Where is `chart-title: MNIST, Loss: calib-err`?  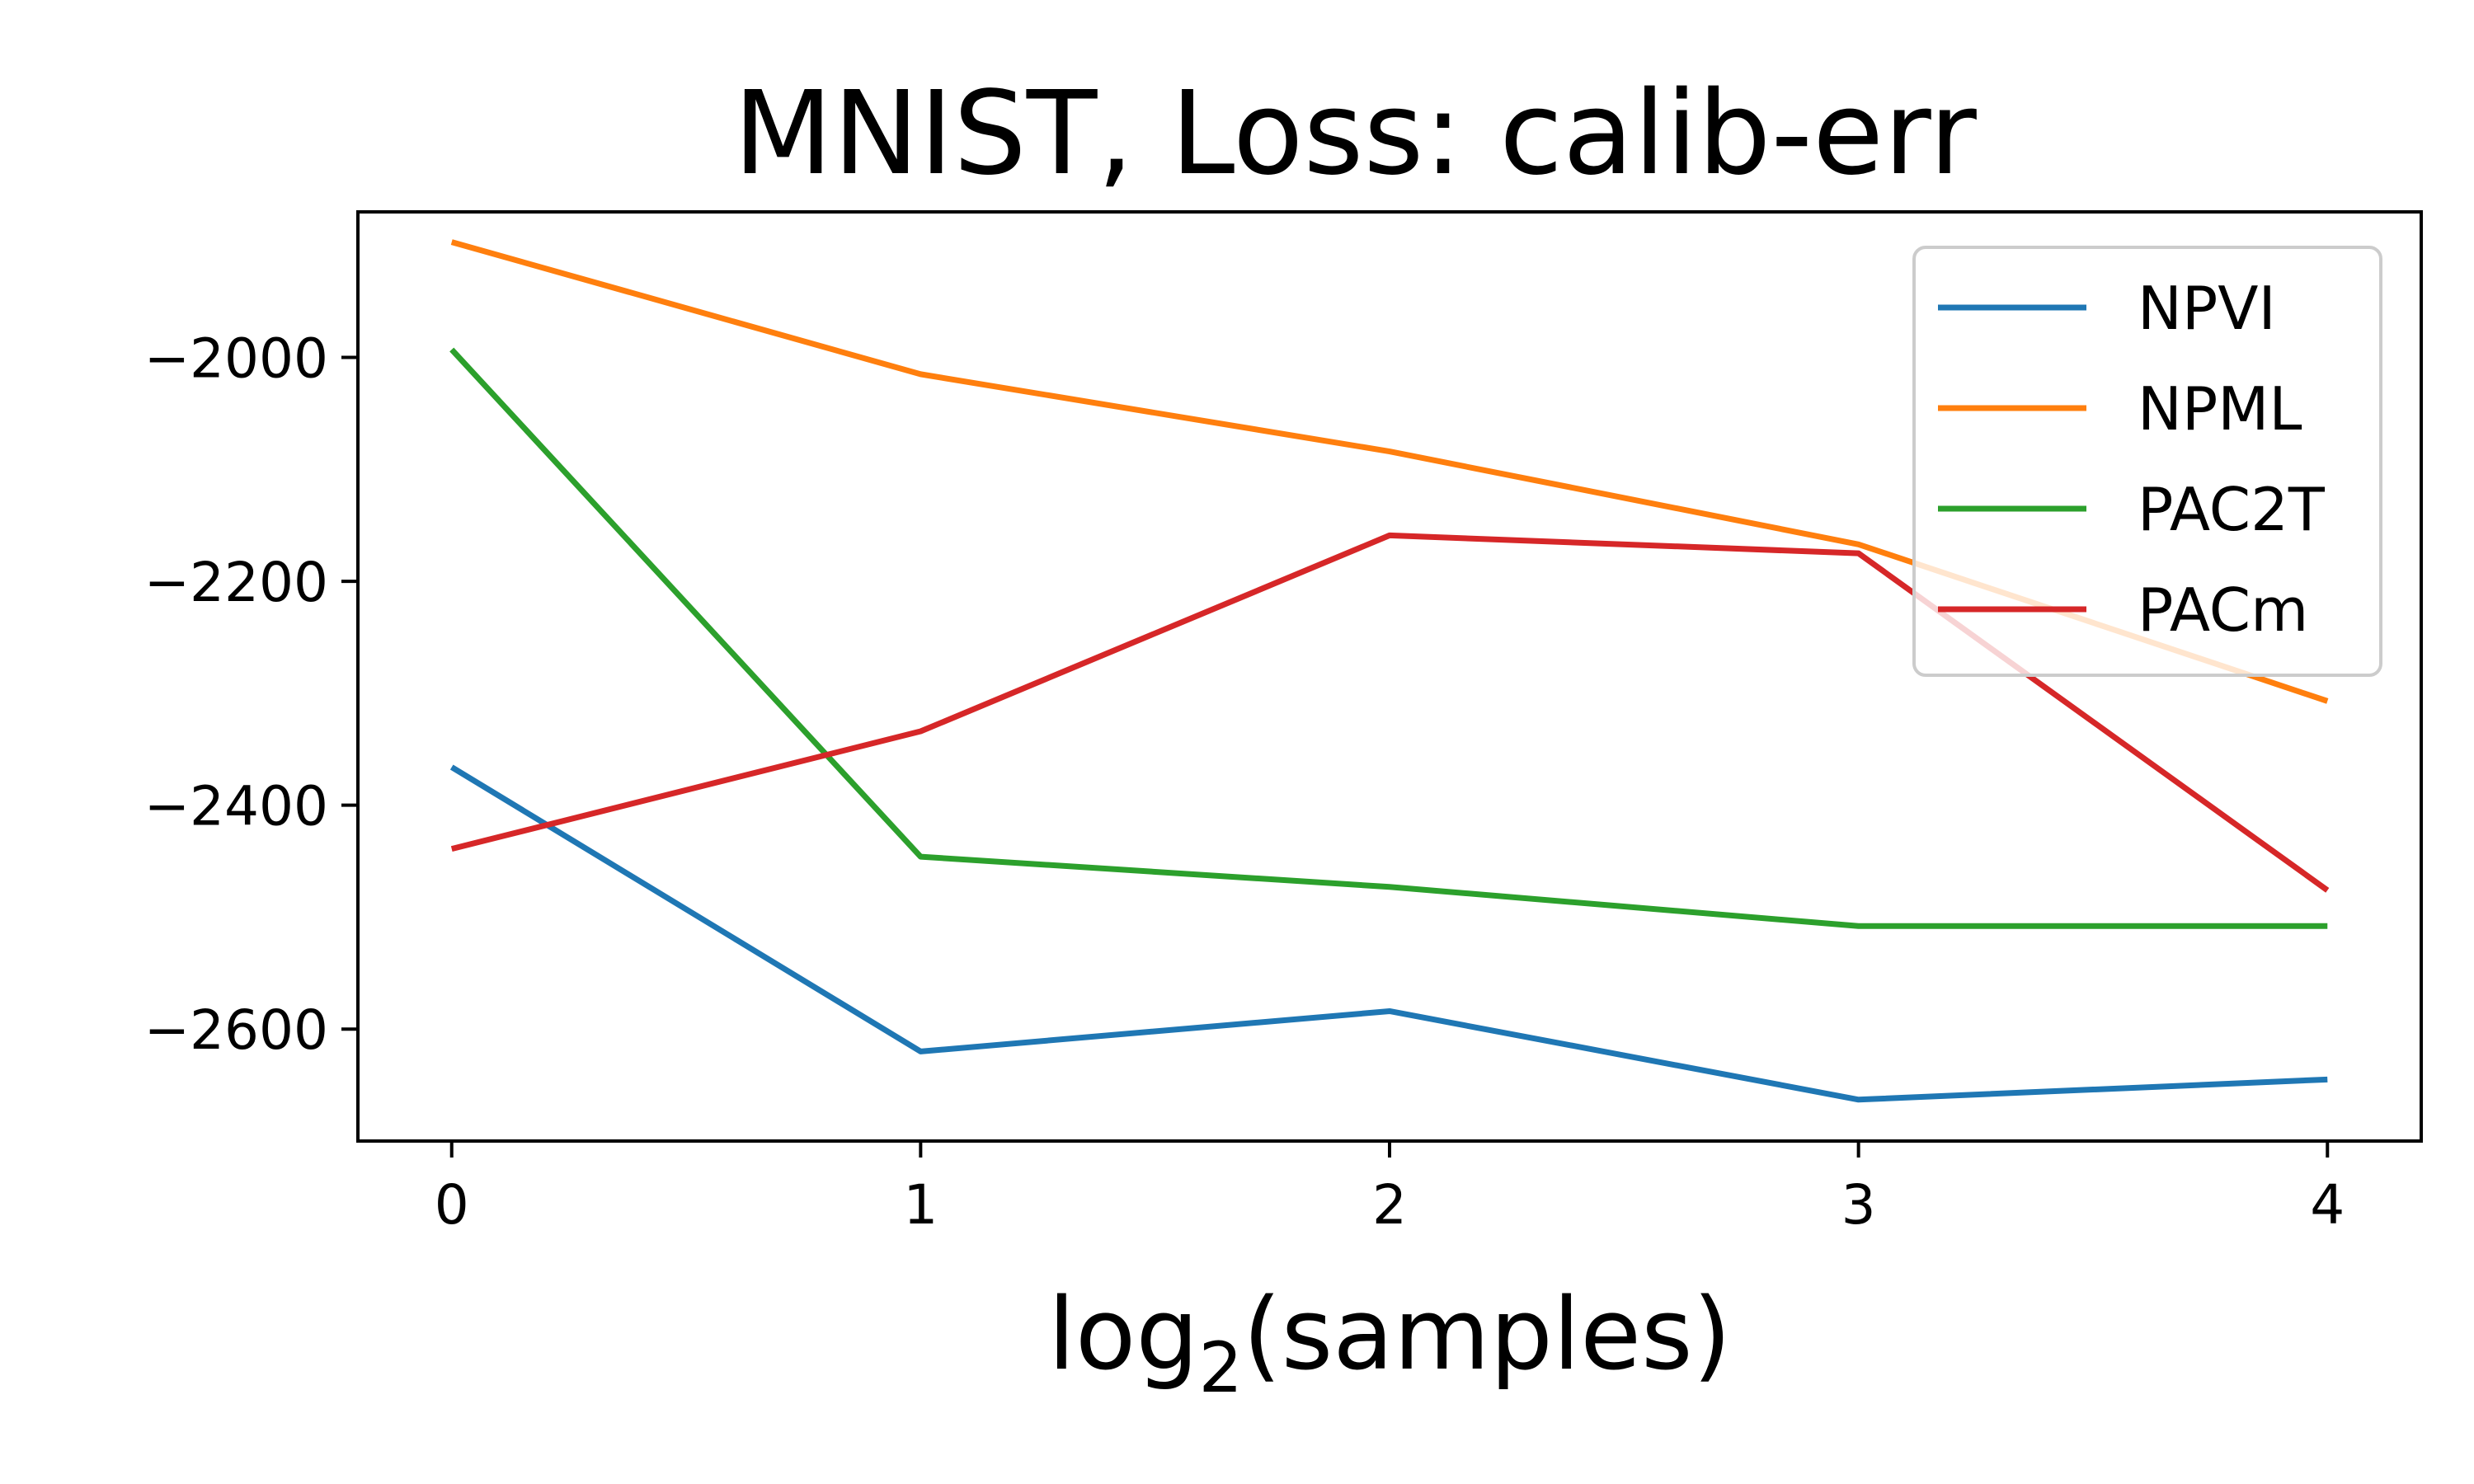 chart-title: MNIST, Loss: calib-err is located at coordinates (1355, 134).